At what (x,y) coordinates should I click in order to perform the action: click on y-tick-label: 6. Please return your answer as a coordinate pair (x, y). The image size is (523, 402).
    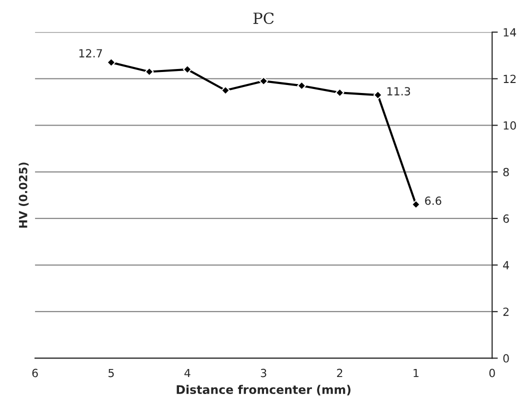
    Looking at the image, I should click on (506, 218).